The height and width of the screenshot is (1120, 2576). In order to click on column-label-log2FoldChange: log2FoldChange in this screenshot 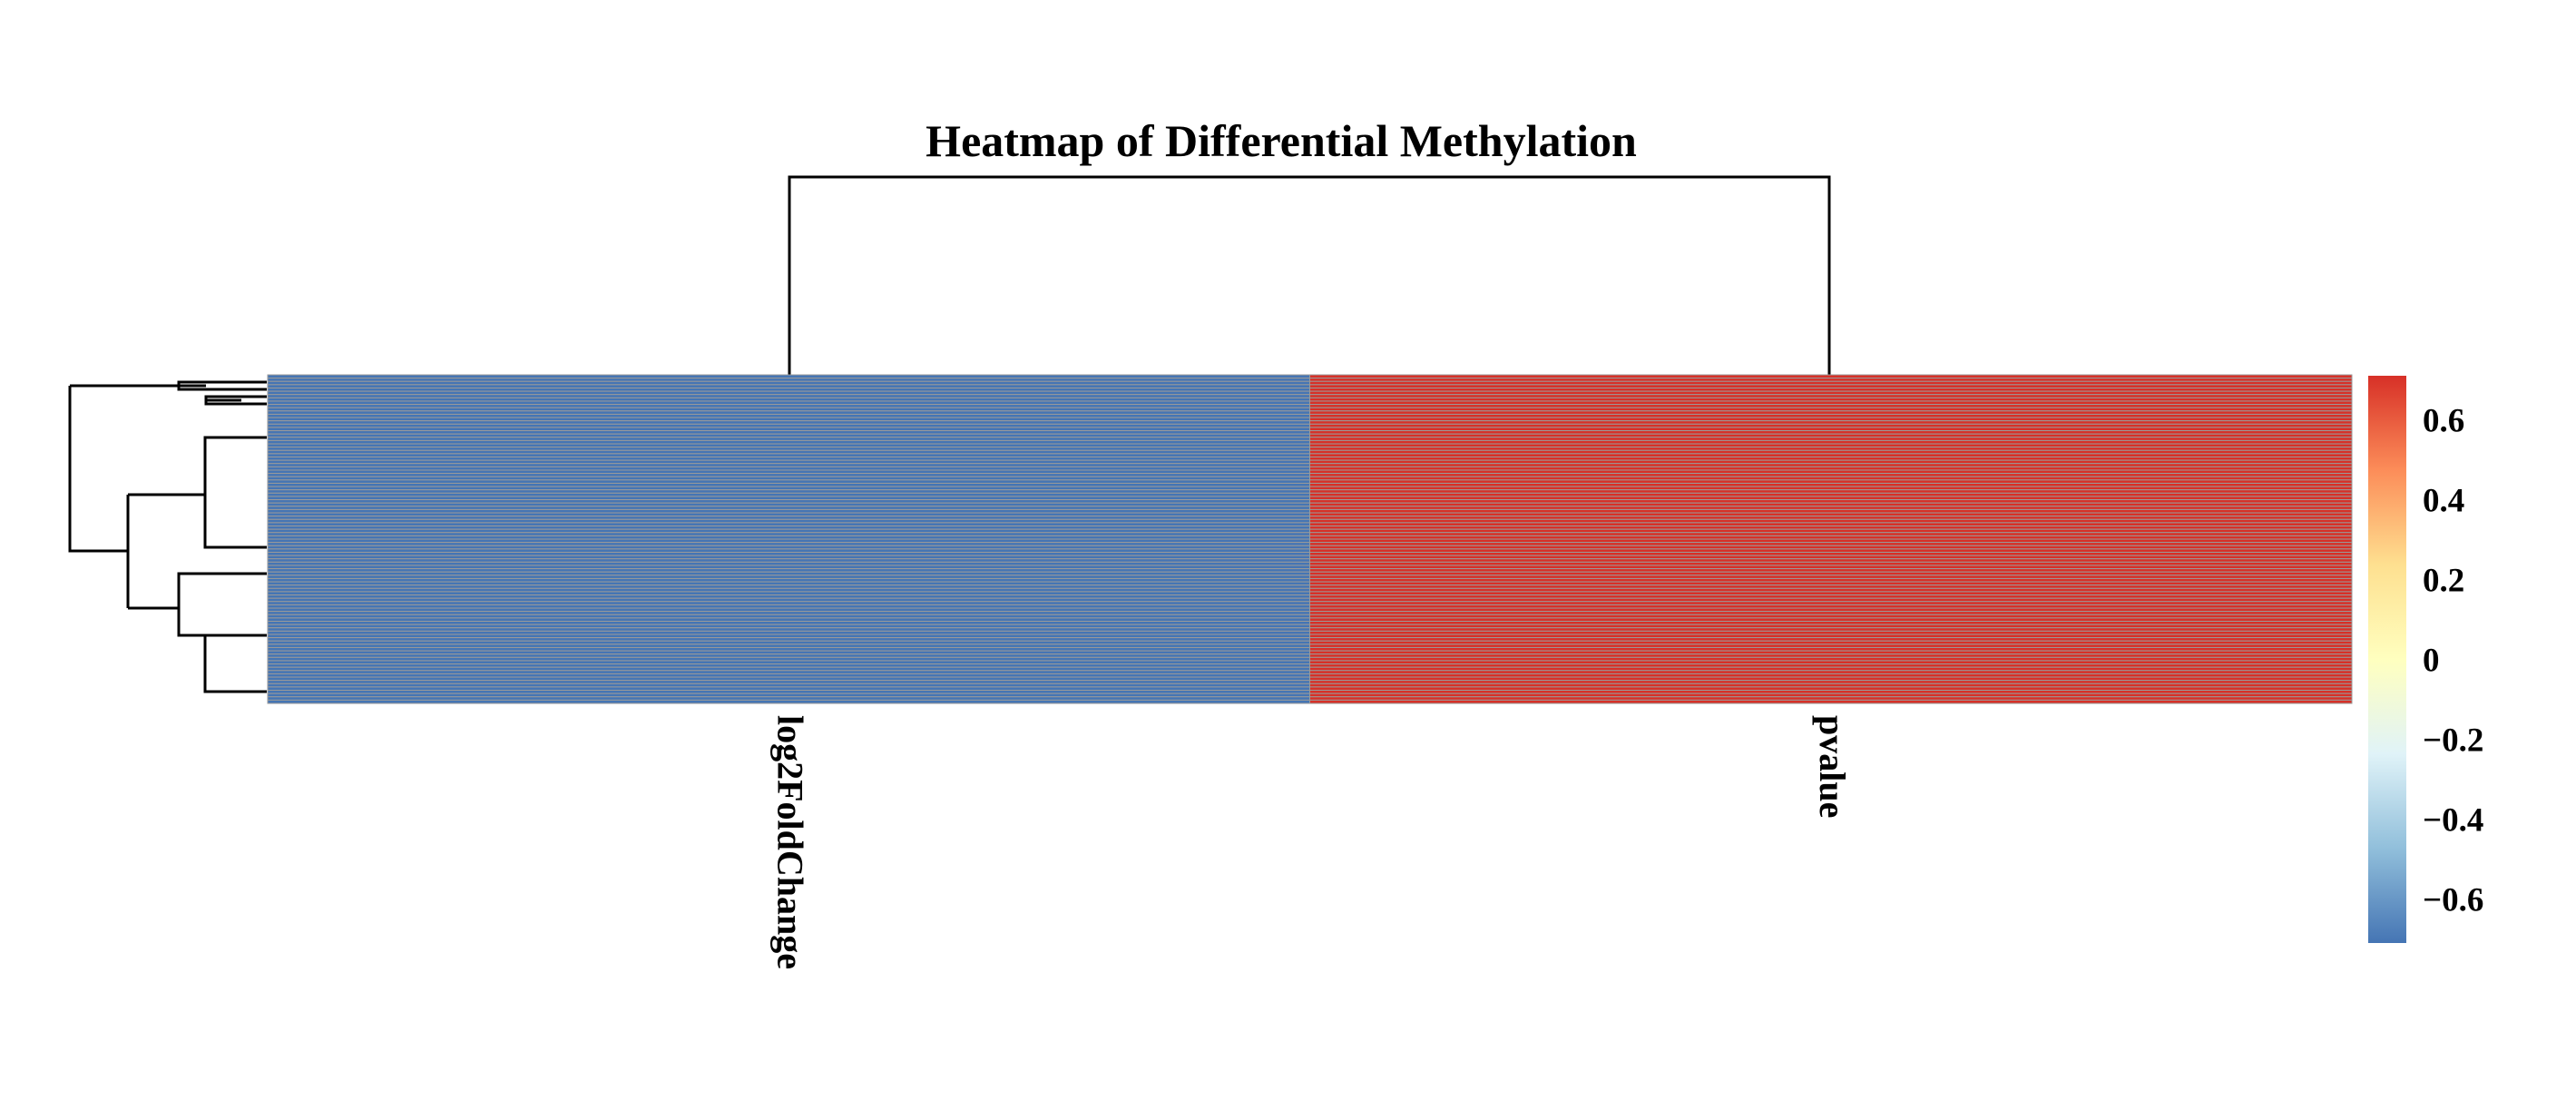, I will do `click(789, 842)`.